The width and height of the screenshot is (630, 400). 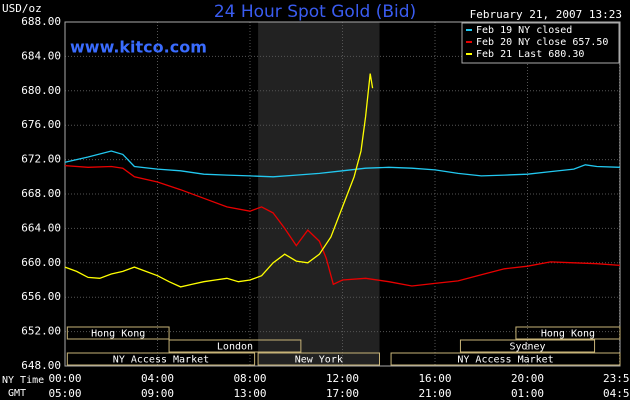 I want to click on x2-tick-label: 05:00, so click(x=64, y=393).